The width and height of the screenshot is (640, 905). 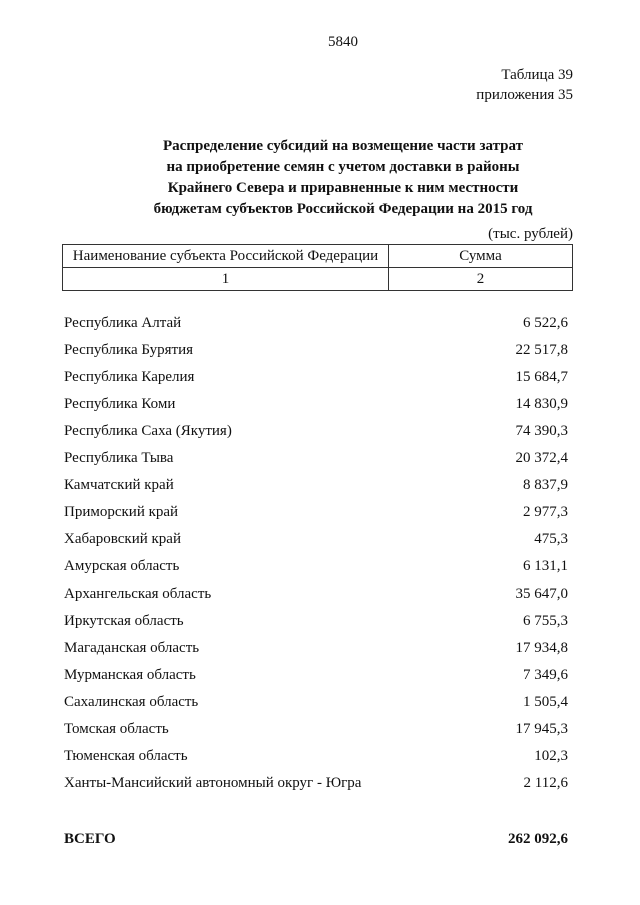 I want to click on region-name: Амурская область, so click(x=122, y=566).